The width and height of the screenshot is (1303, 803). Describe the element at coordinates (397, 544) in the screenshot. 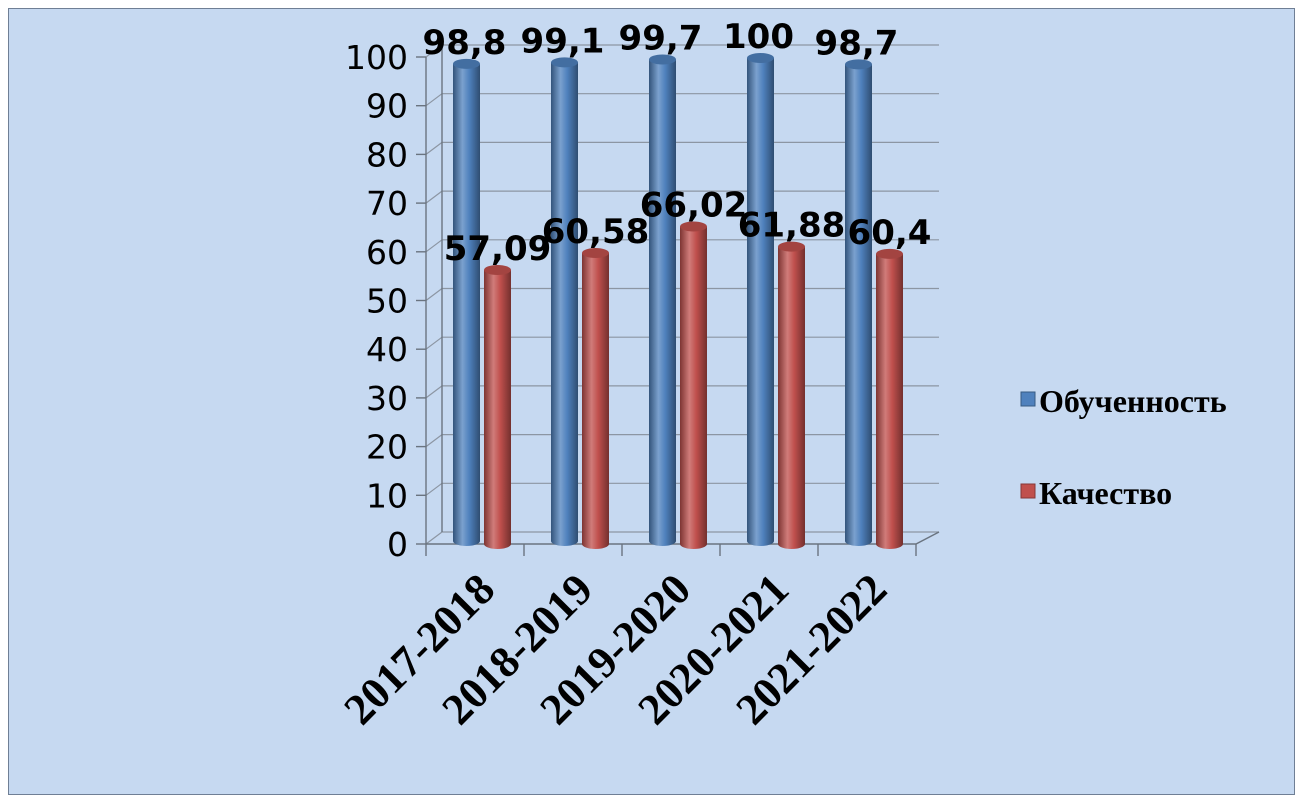

I see `y-tick-label: 0` at that location.